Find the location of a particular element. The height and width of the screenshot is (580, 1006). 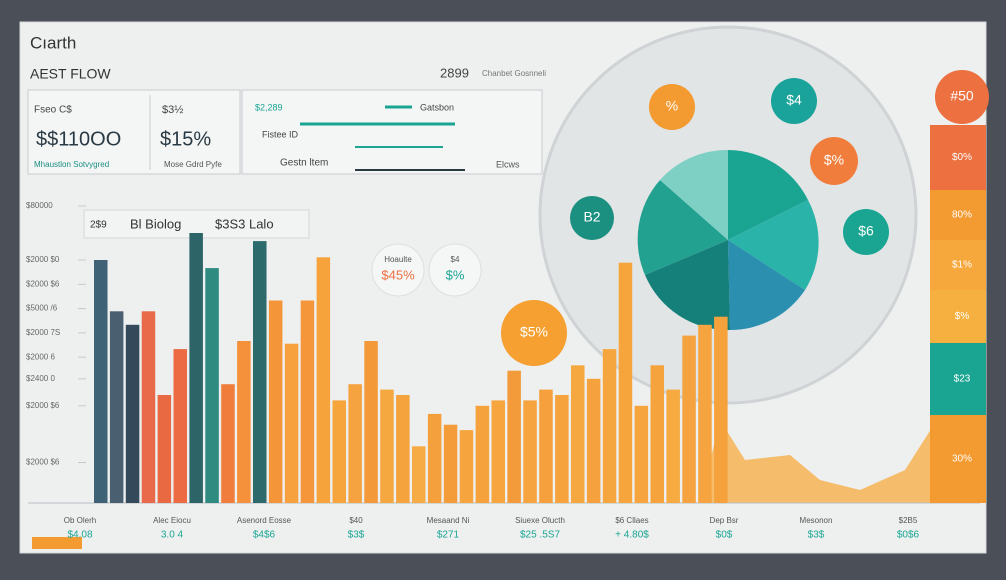

callout-title: Hoaulte is located at coordinates (398, 259).